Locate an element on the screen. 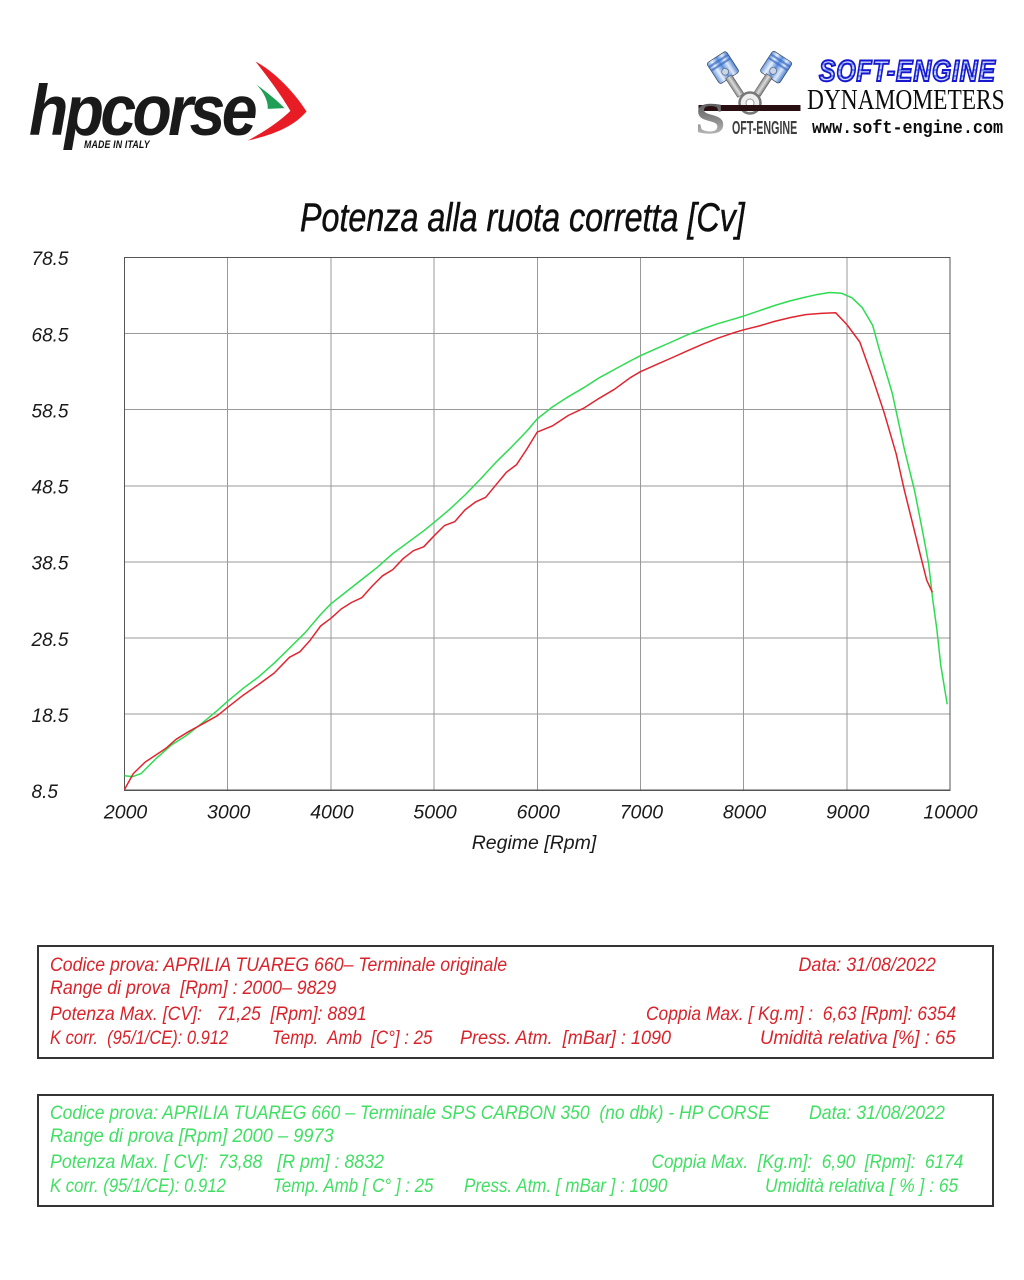  svg-text: Regime [Rpm] is located at coordinates (534, 843).